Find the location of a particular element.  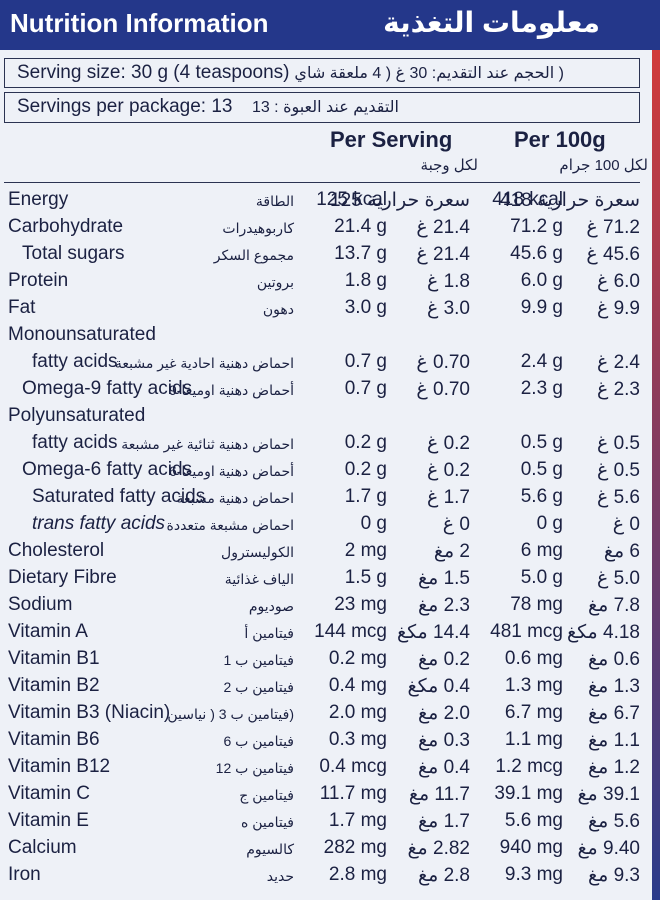

per-serving-value-ar: سعرة حرارية 125 is located at coordinates (400, 200).